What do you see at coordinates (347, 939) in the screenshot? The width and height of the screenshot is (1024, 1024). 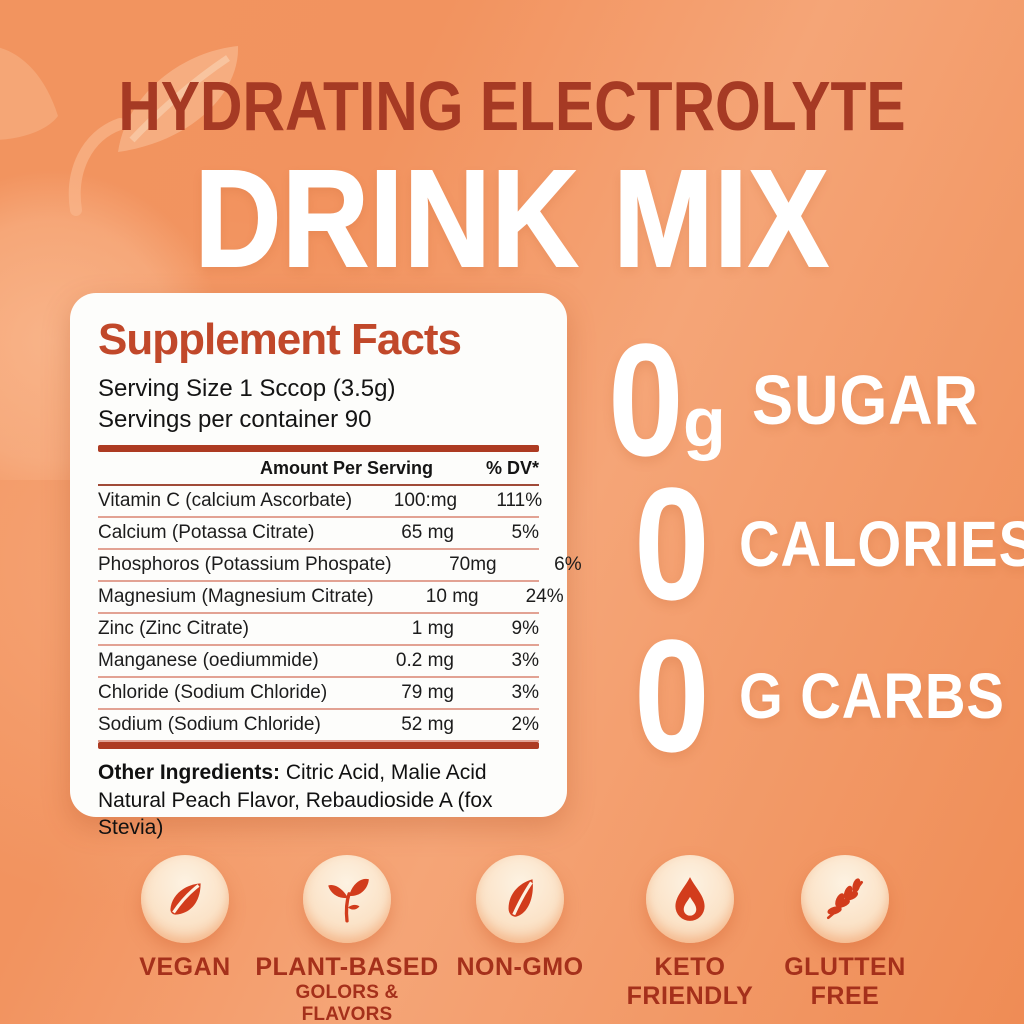 I see `badge-plant-based: PLANT-BASED GOLORS & FLAVORS` at bounding box center [347, 939].